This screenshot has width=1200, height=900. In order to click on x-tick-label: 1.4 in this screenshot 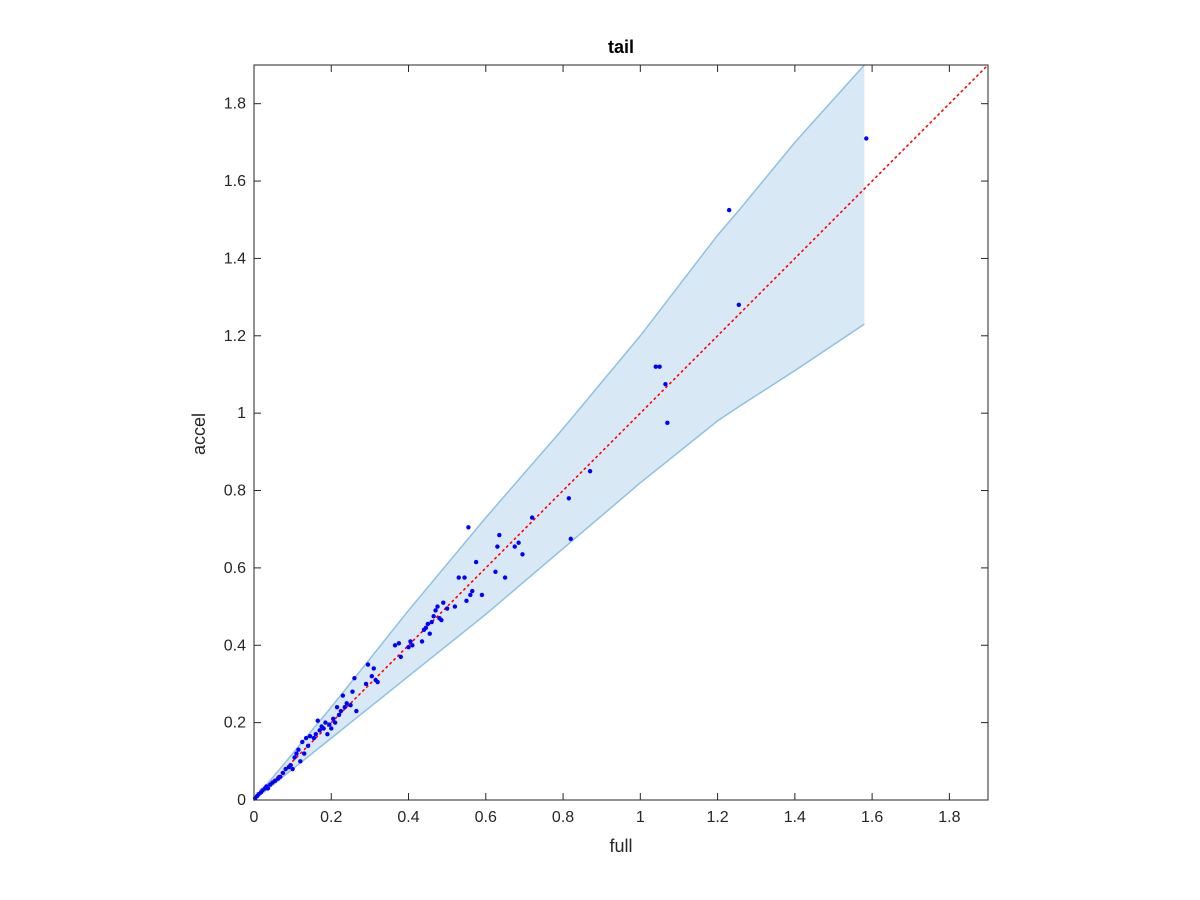, I will do `click(795, 817)`.